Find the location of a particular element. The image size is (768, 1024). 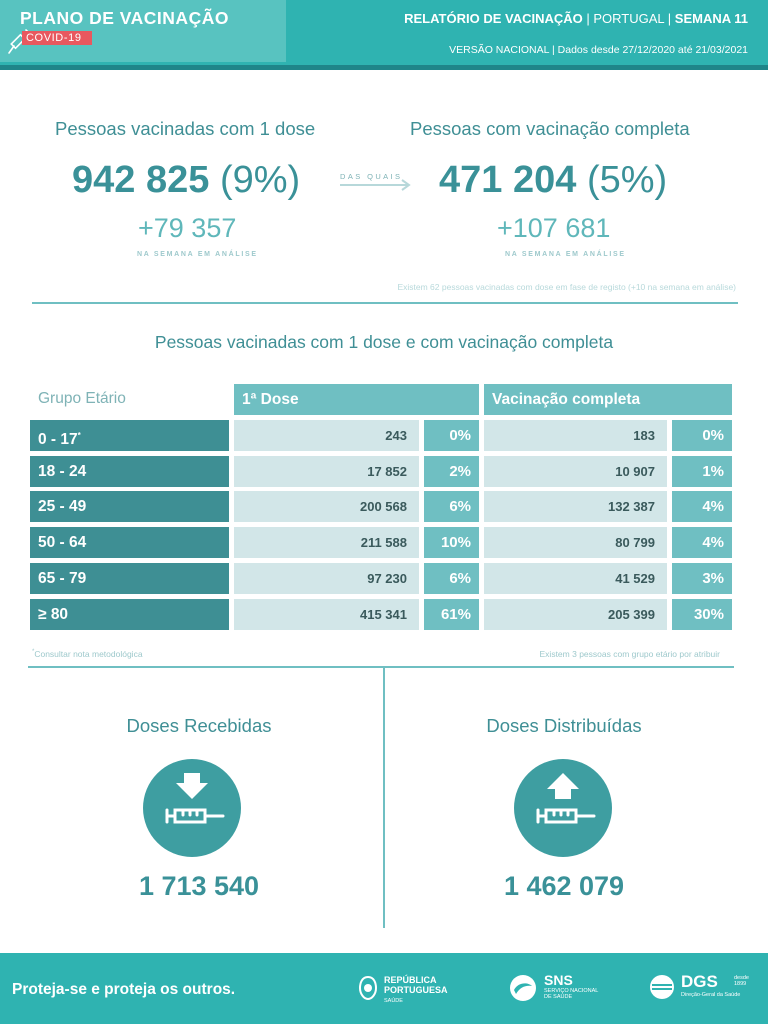

dose1-count: 200 568 is located at coordinates (326, 506).